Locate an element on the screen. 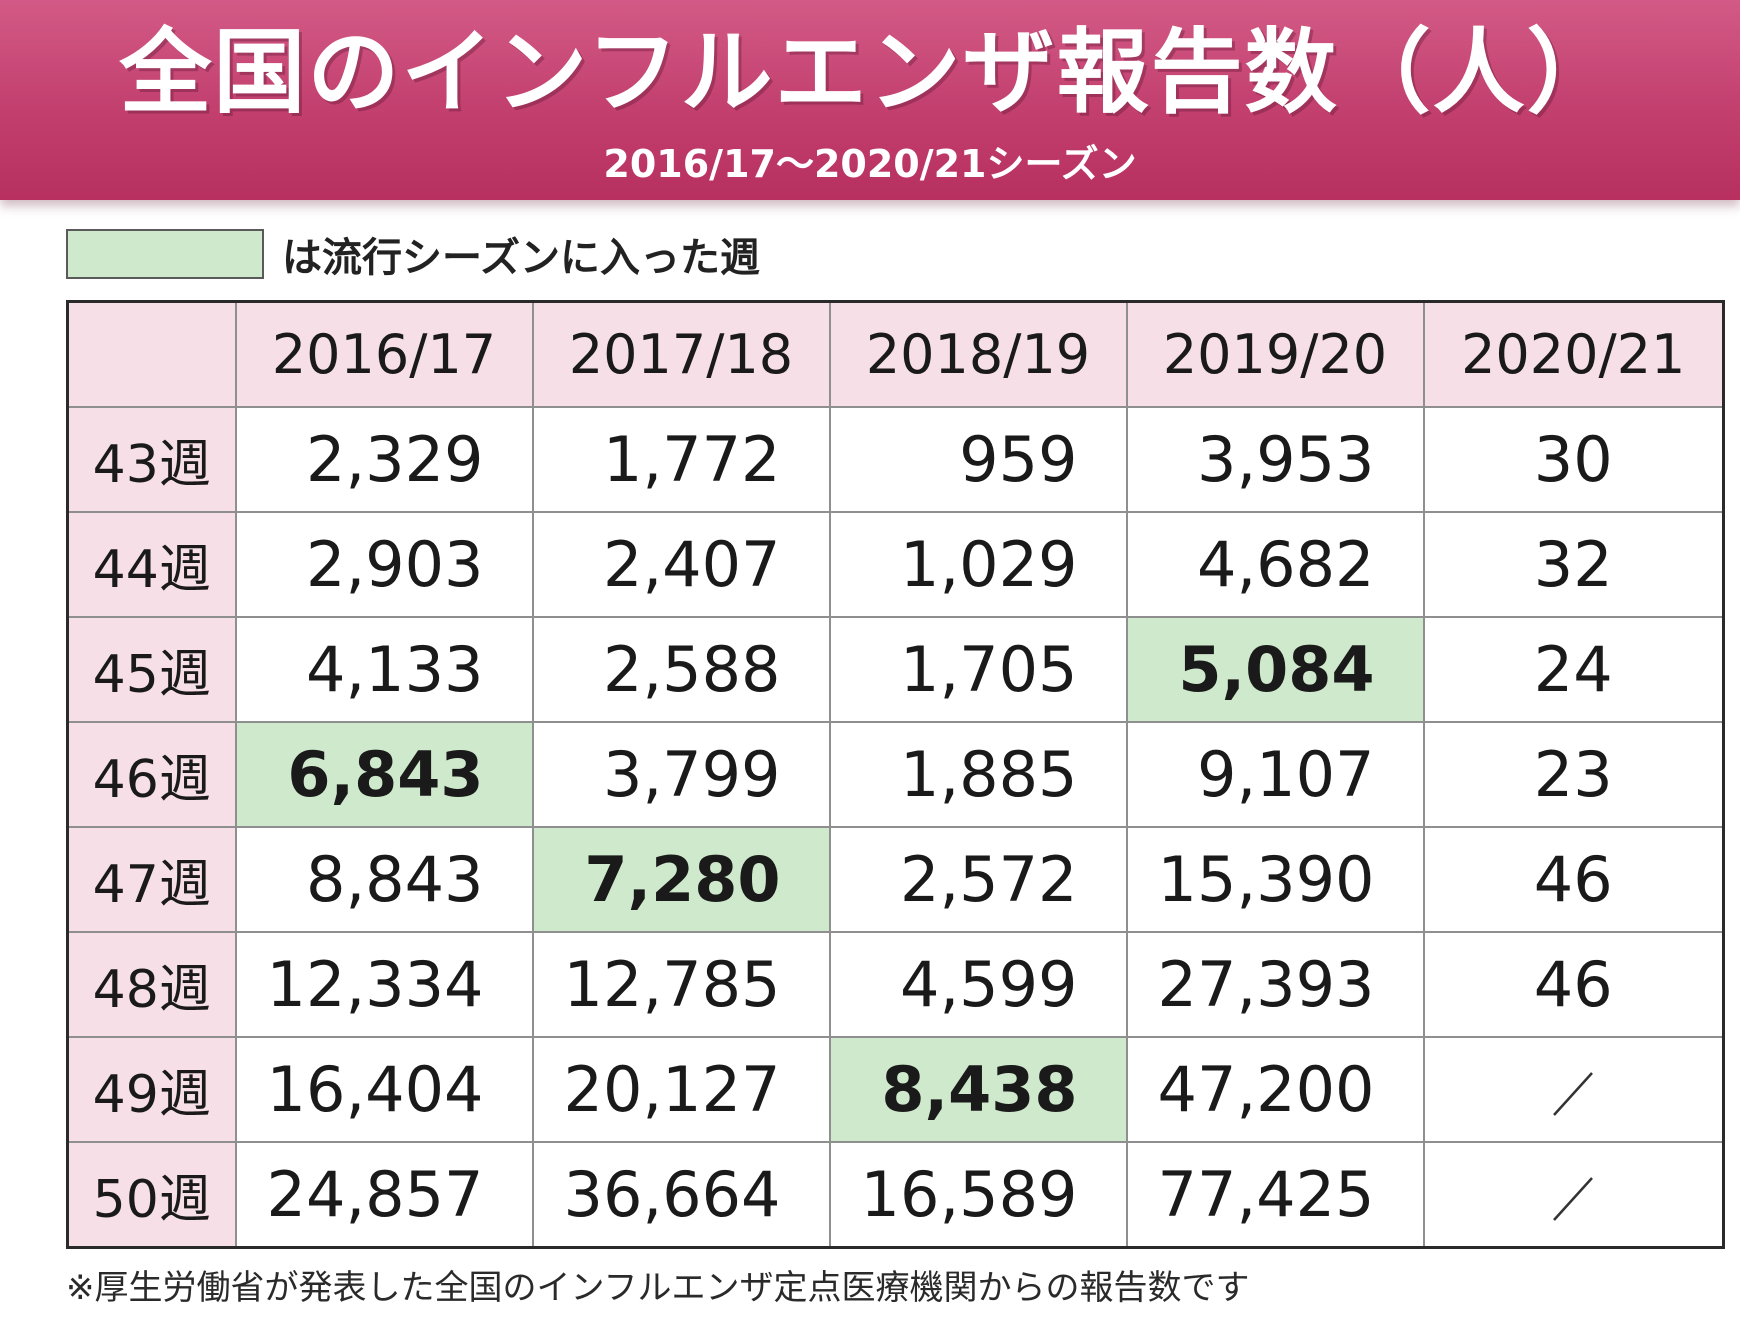 The width and height of the screenshot is (1740, 1326). season-header: 2017/18 is located at coordinates (681, 354).